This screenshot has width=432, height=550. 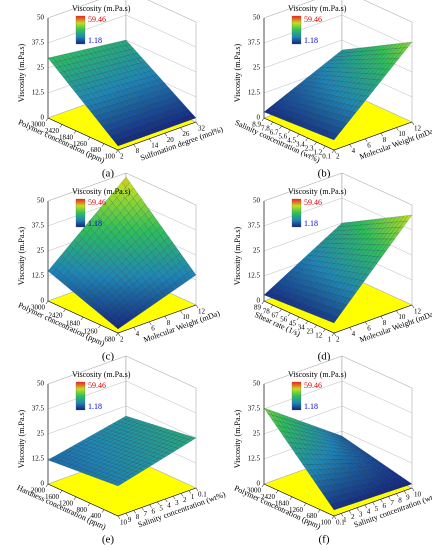 I want to click on x-tick-label: 800, so click(x=82, y=510).